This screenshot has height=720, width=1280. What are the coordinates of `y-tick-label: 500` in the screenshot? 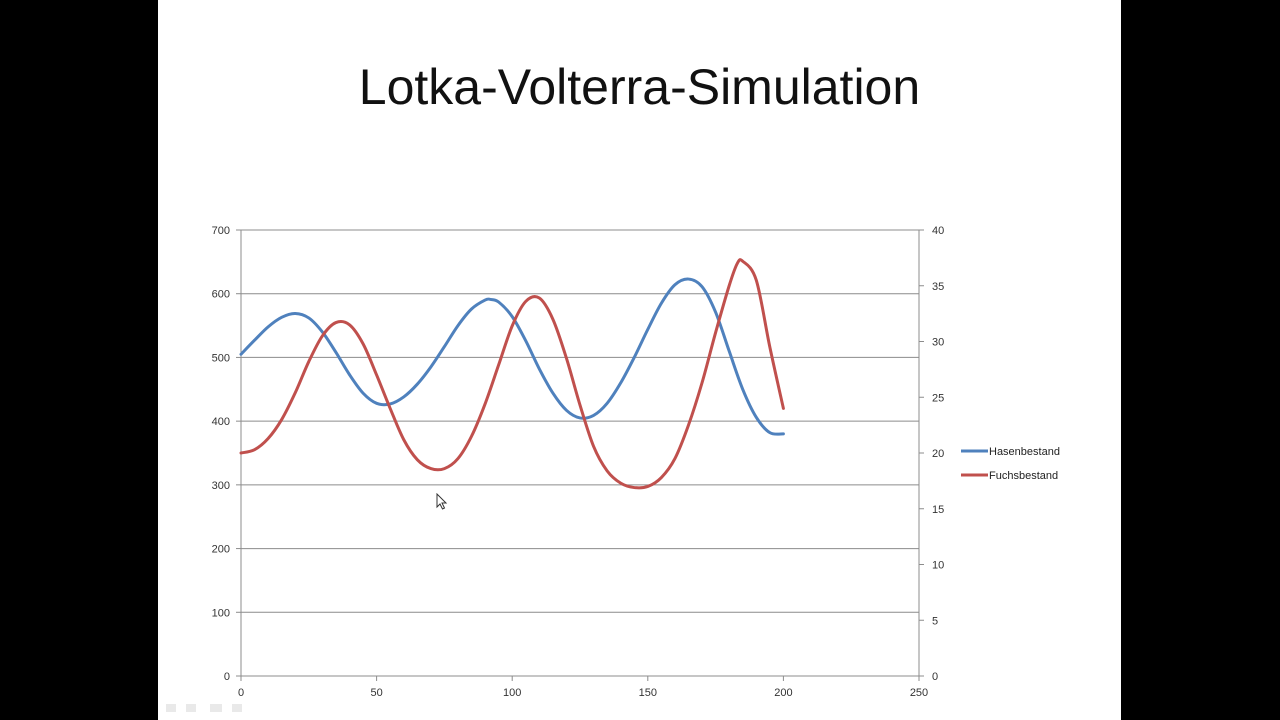 It's located at (221, 358).